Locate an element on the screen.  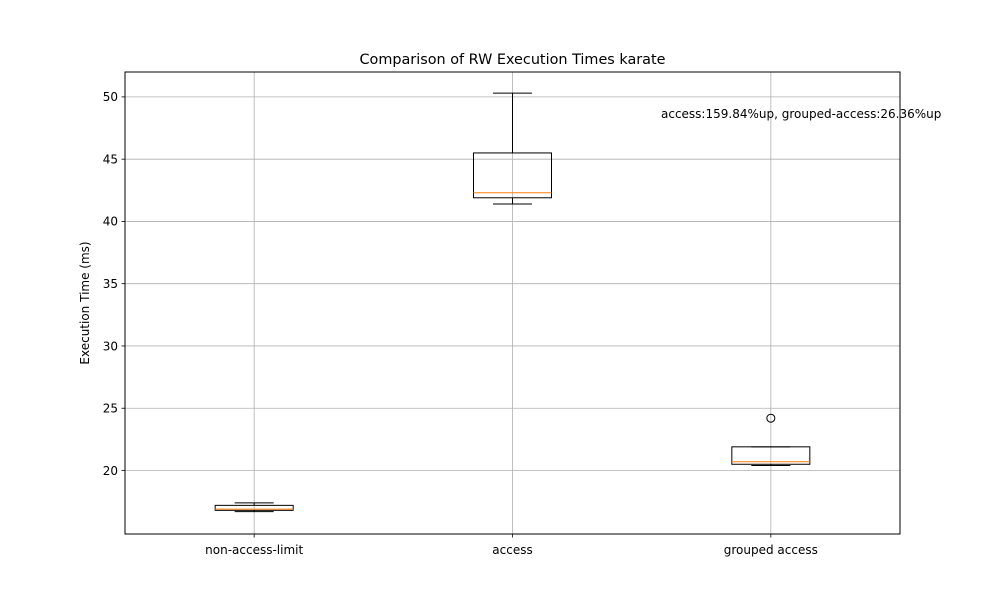
box-grouped-access is located at coordinates (771, 440).